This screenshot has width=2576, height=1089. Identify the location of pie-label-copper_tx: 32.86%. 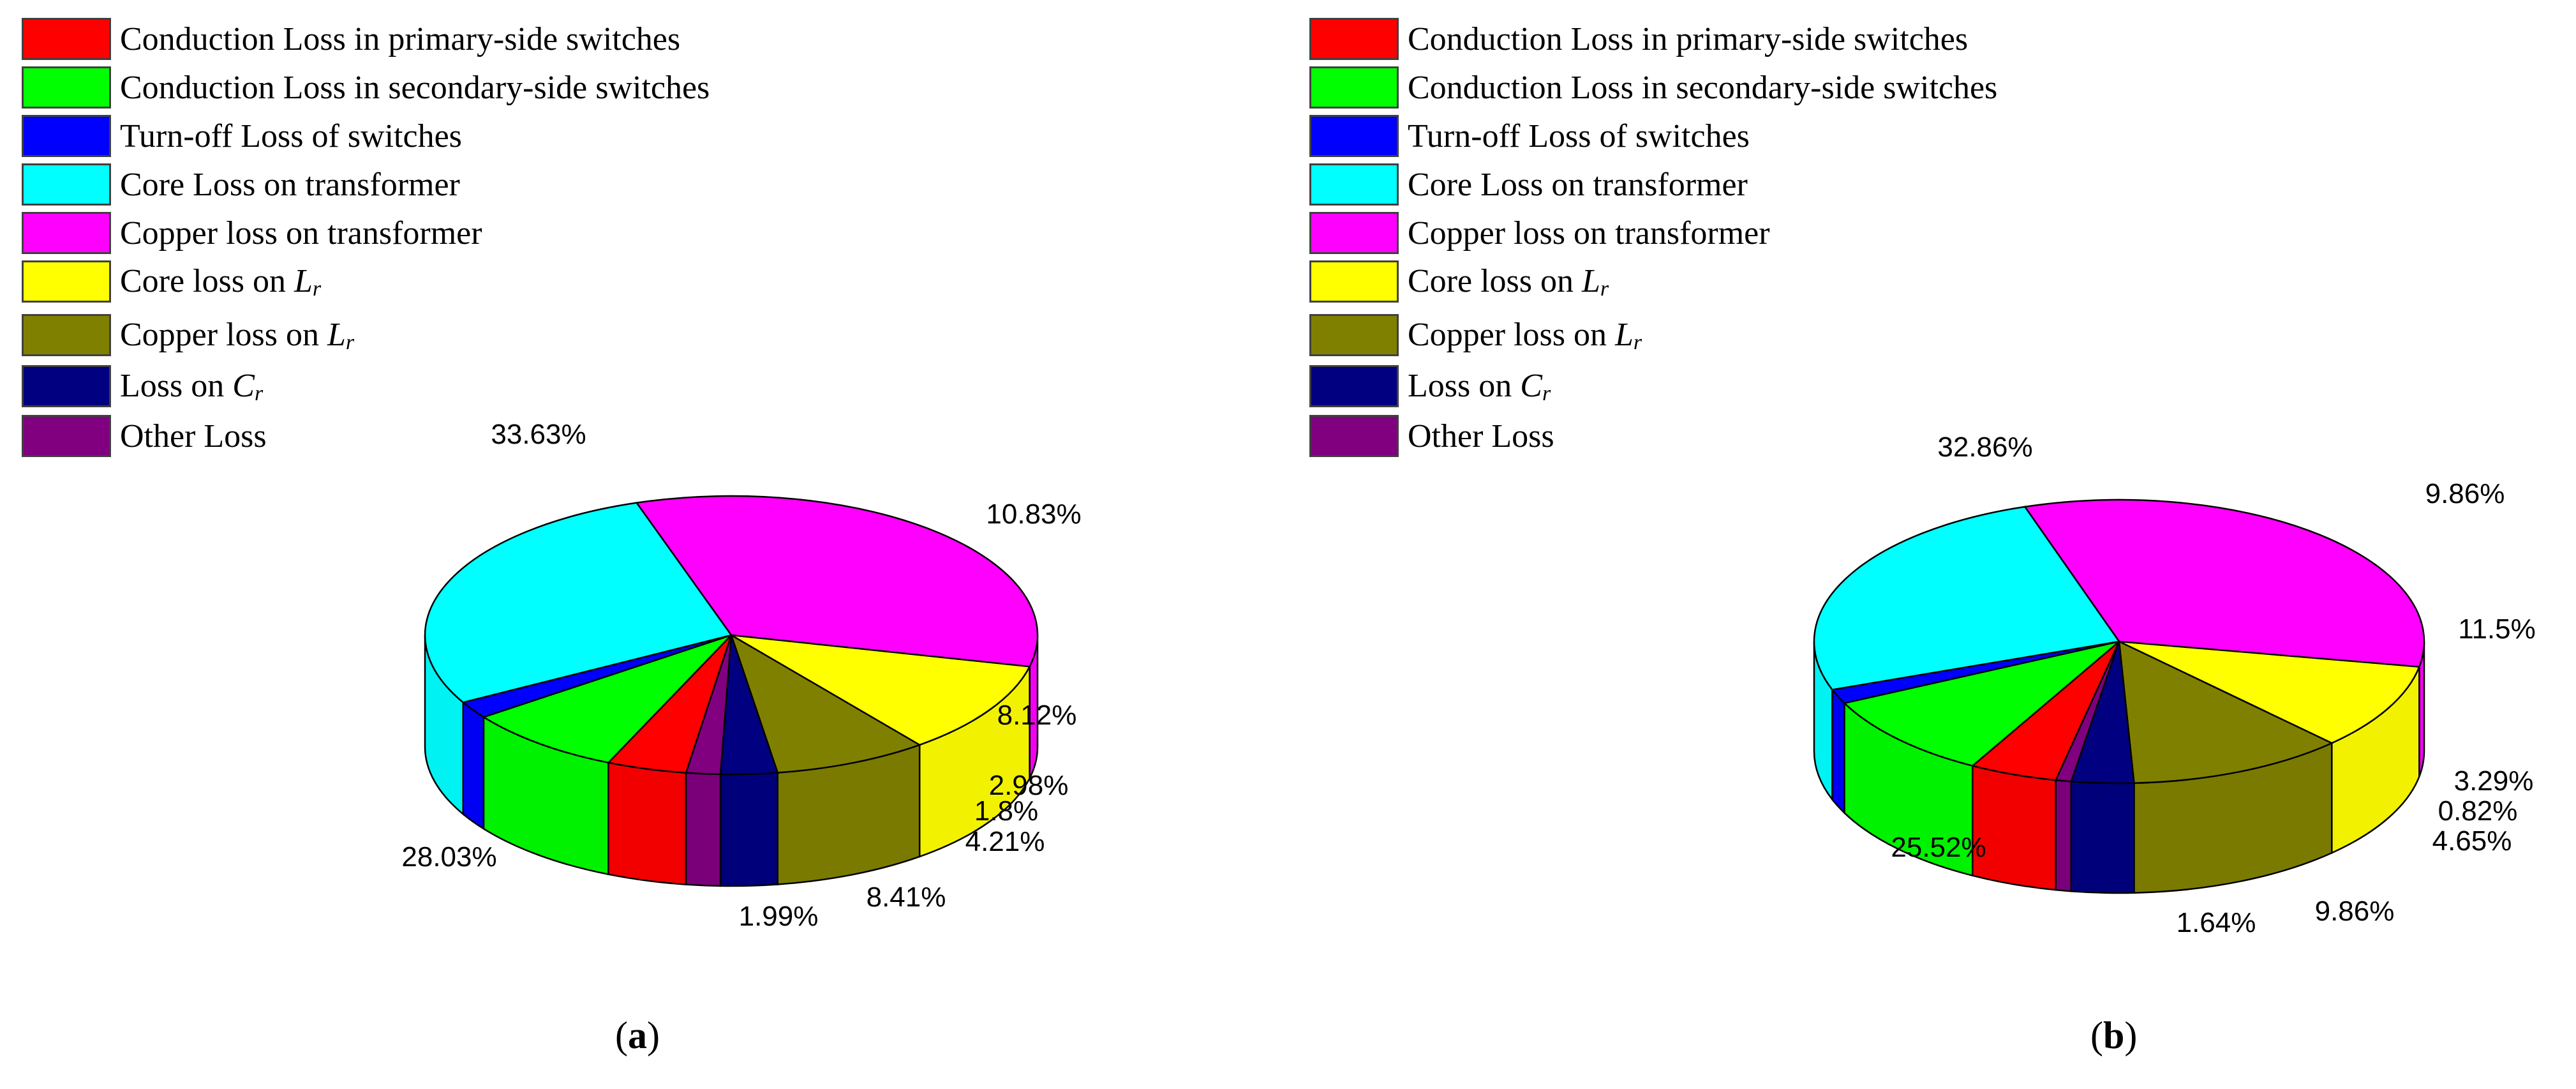
(1984, 447).